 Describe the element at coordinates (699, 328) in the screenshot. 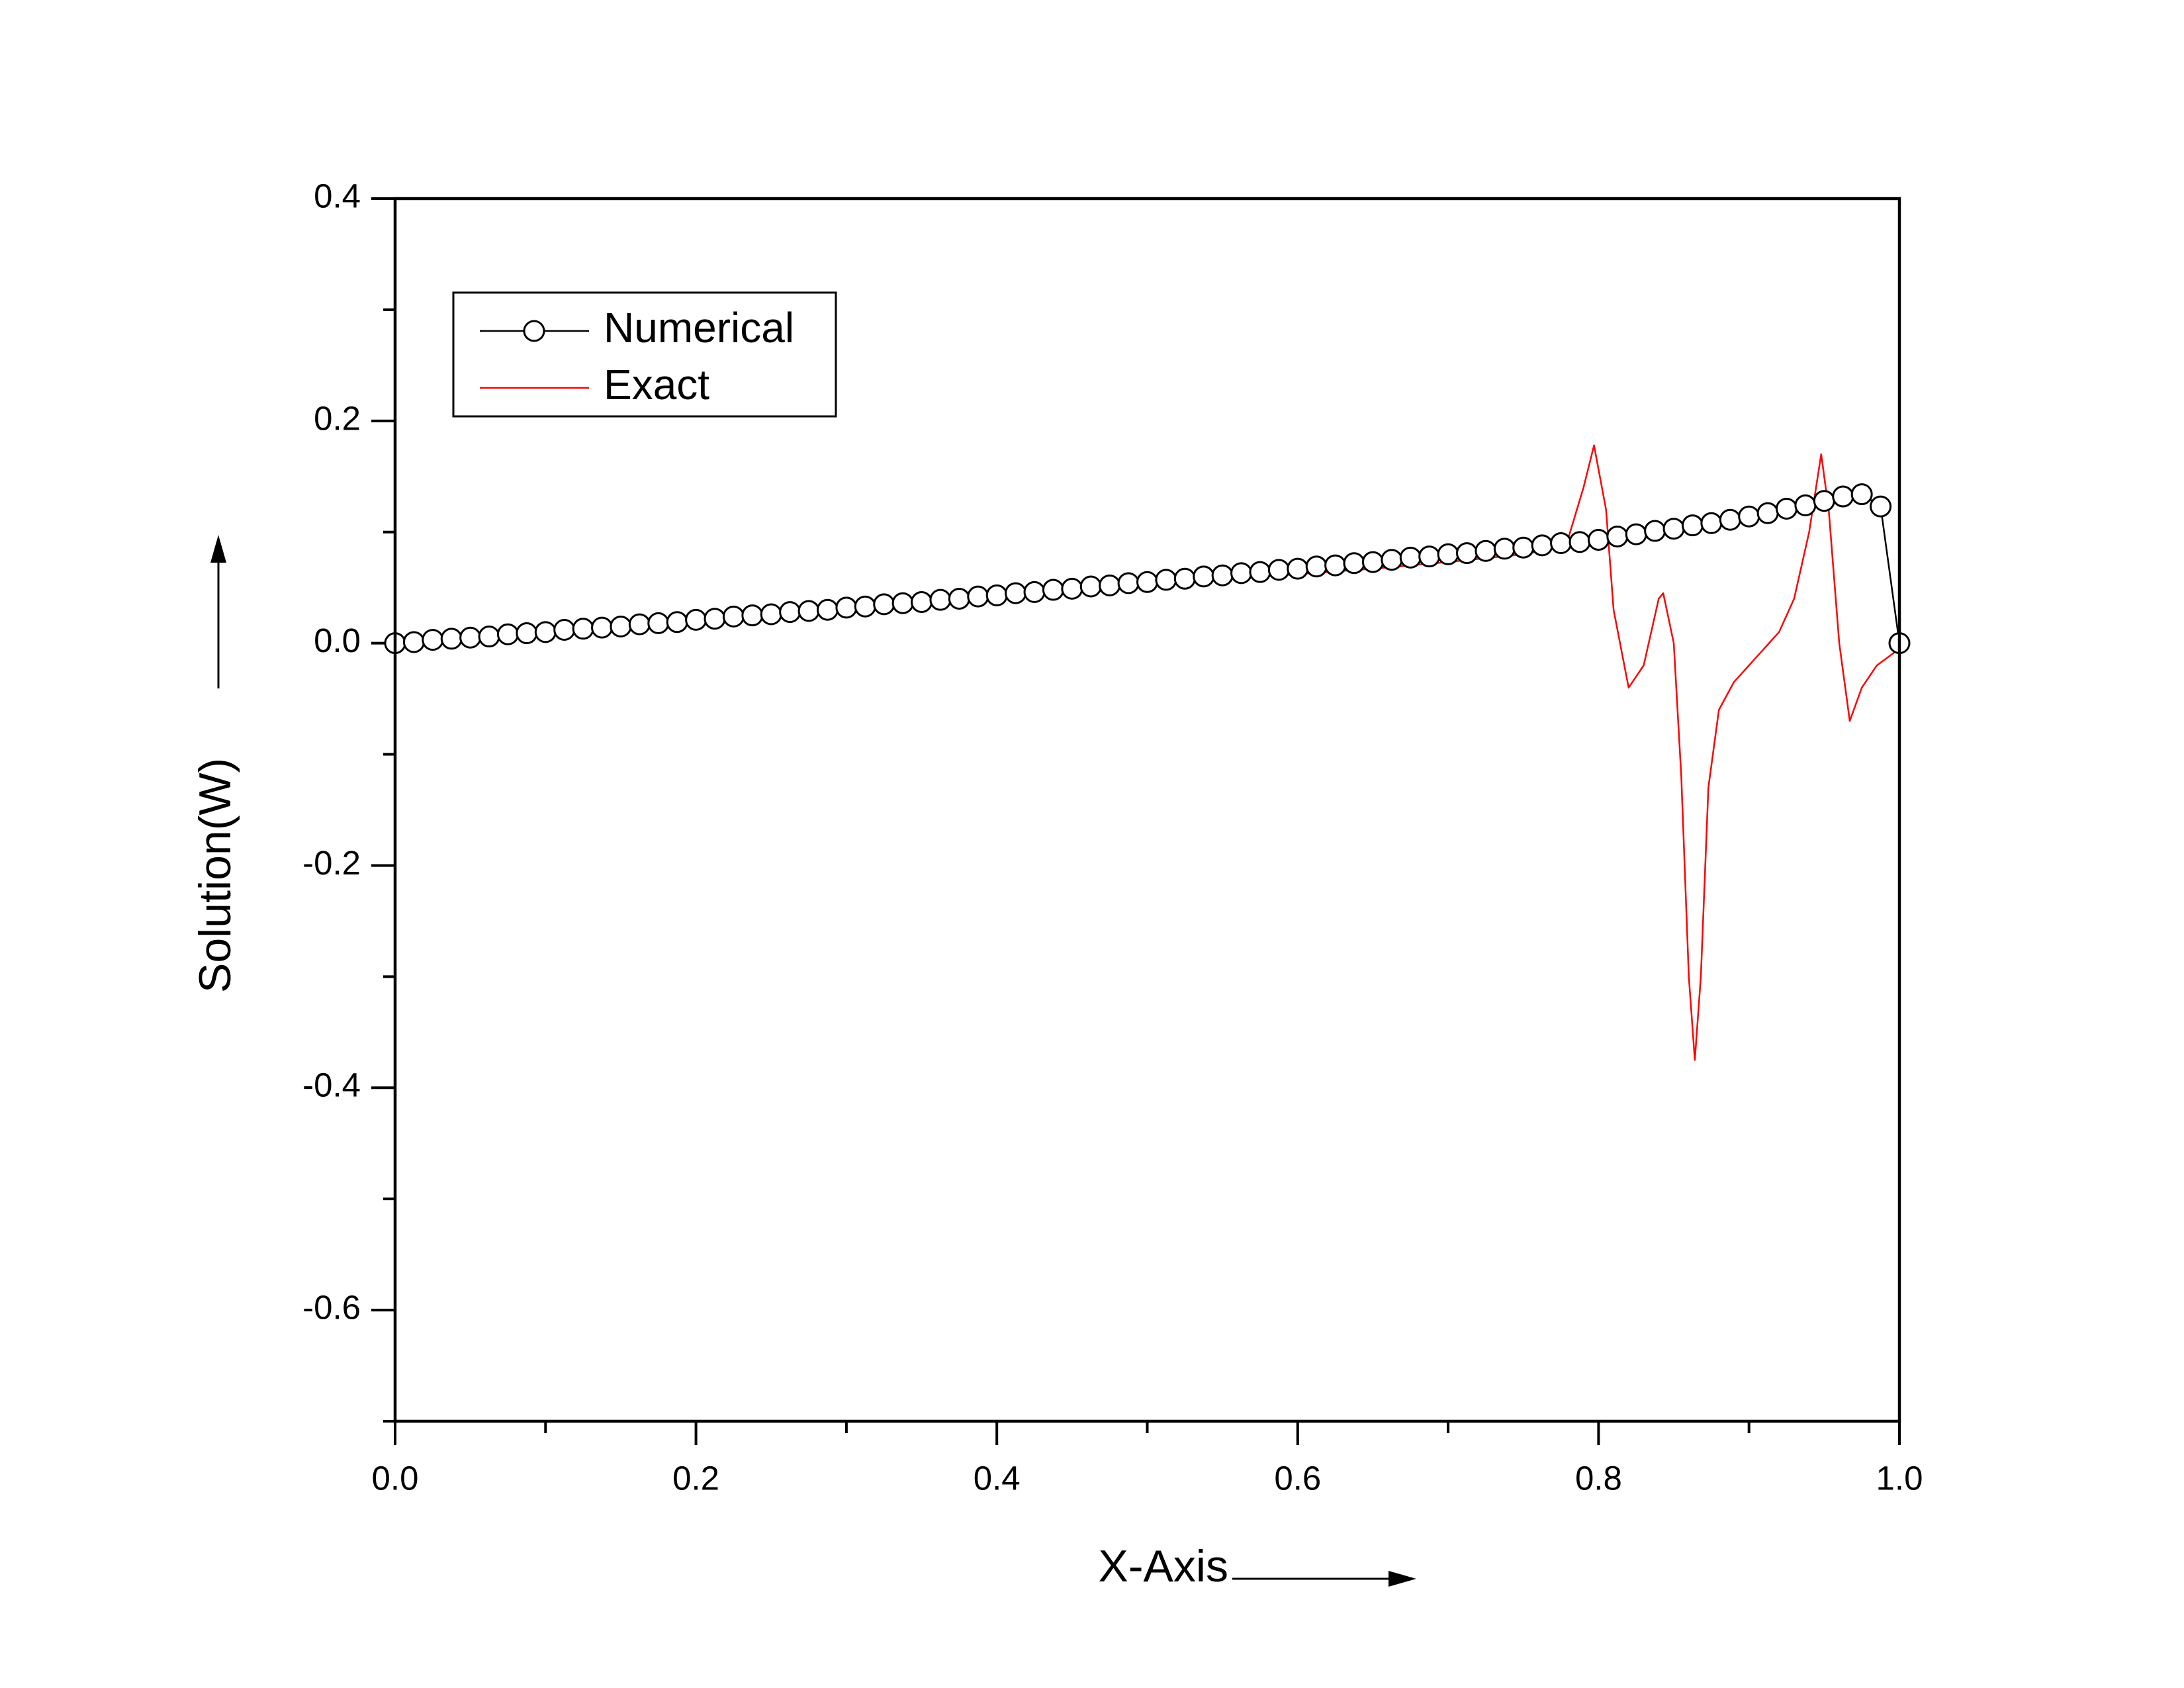

I see `legend-label: Numerical` at that location.